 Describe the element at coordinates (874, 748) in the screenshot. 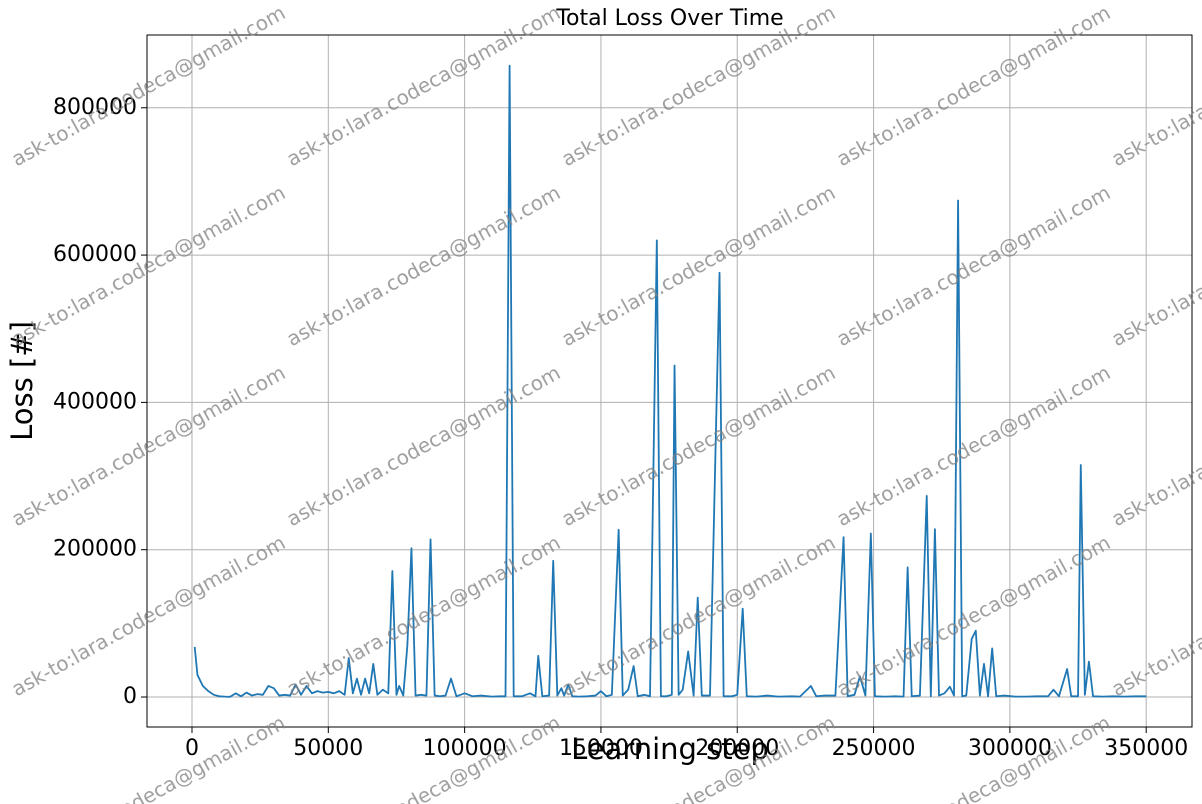

I see `x-tick-label: 250000` at that location.